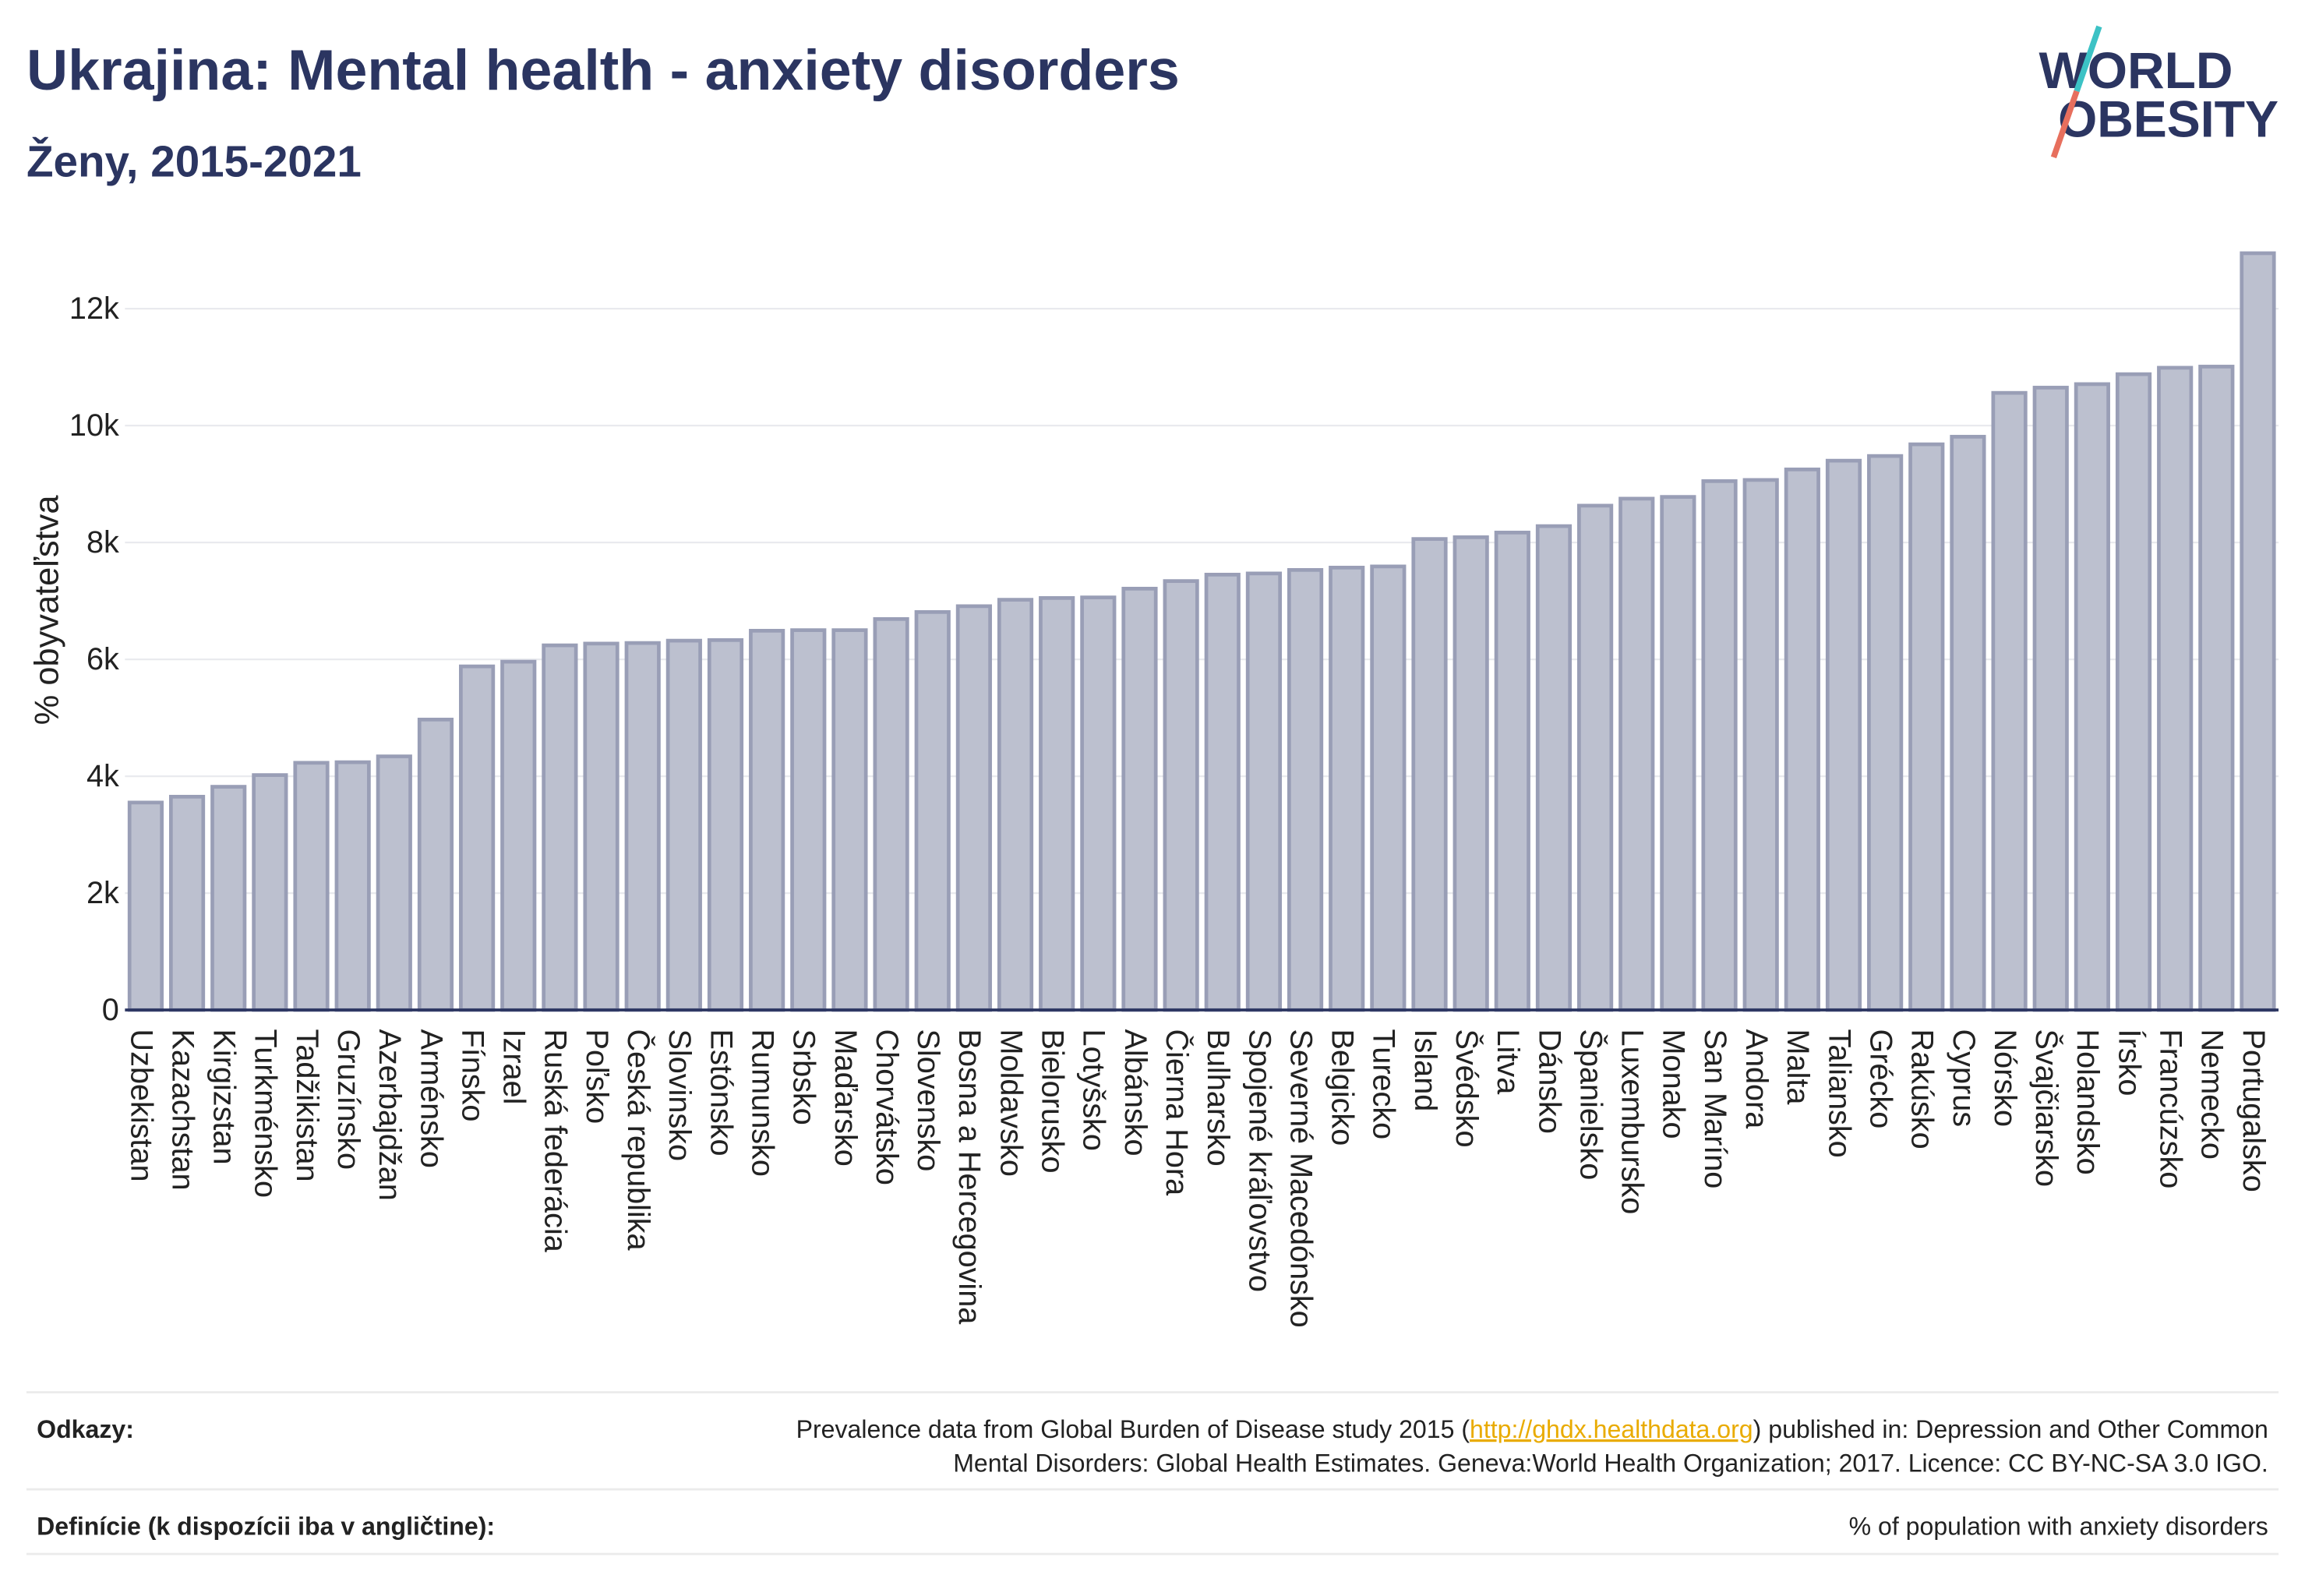 The height and width of the screenshot is (1596, 2305). What do you see at coordinates (85, 1429) in the screenshot?
I see `references-label: Odkazy:` at bounding box center [85, 1429].